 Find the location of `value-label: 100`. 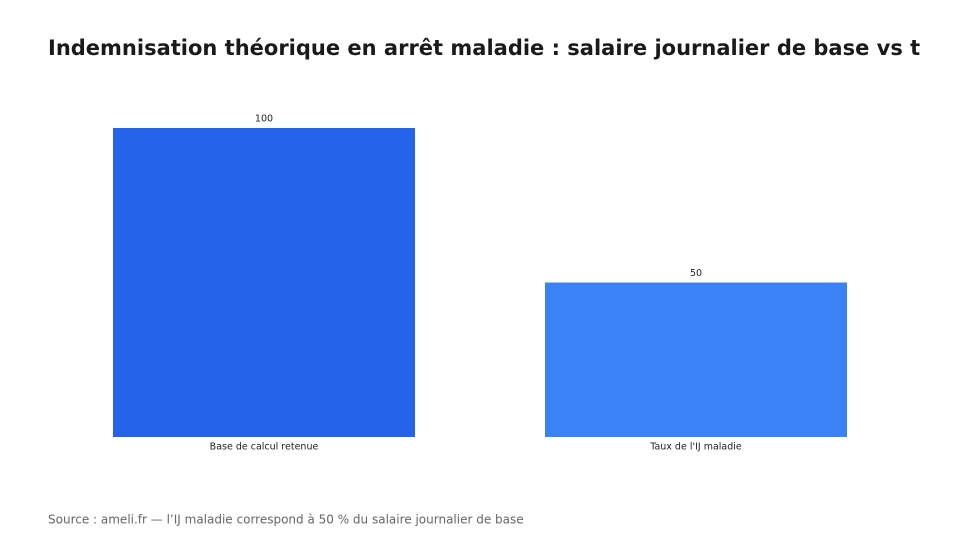

value-label: 100 is located at coordinates (264, 119).